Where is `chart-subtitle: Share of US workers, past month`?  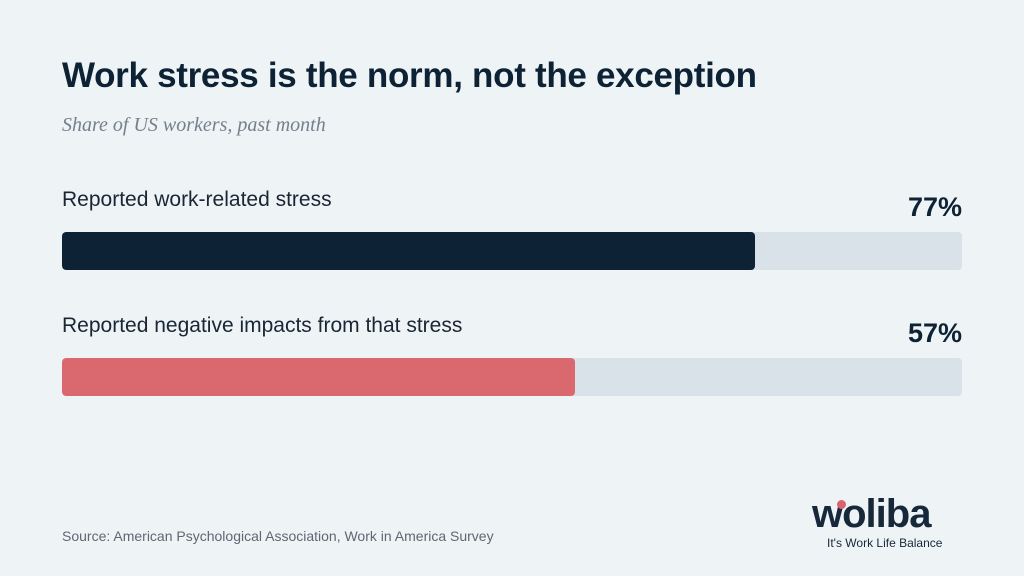
chart-subtitle: Share of US workers, past month is located at coordinates (194, 125).